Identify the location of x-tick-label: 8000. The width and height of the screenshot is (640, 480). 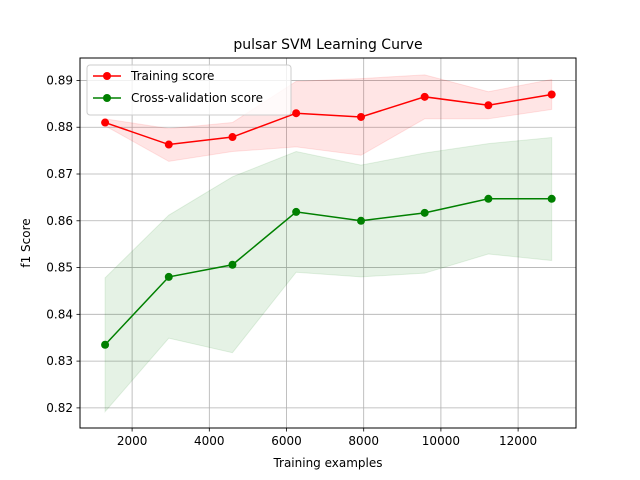
(363, 441).